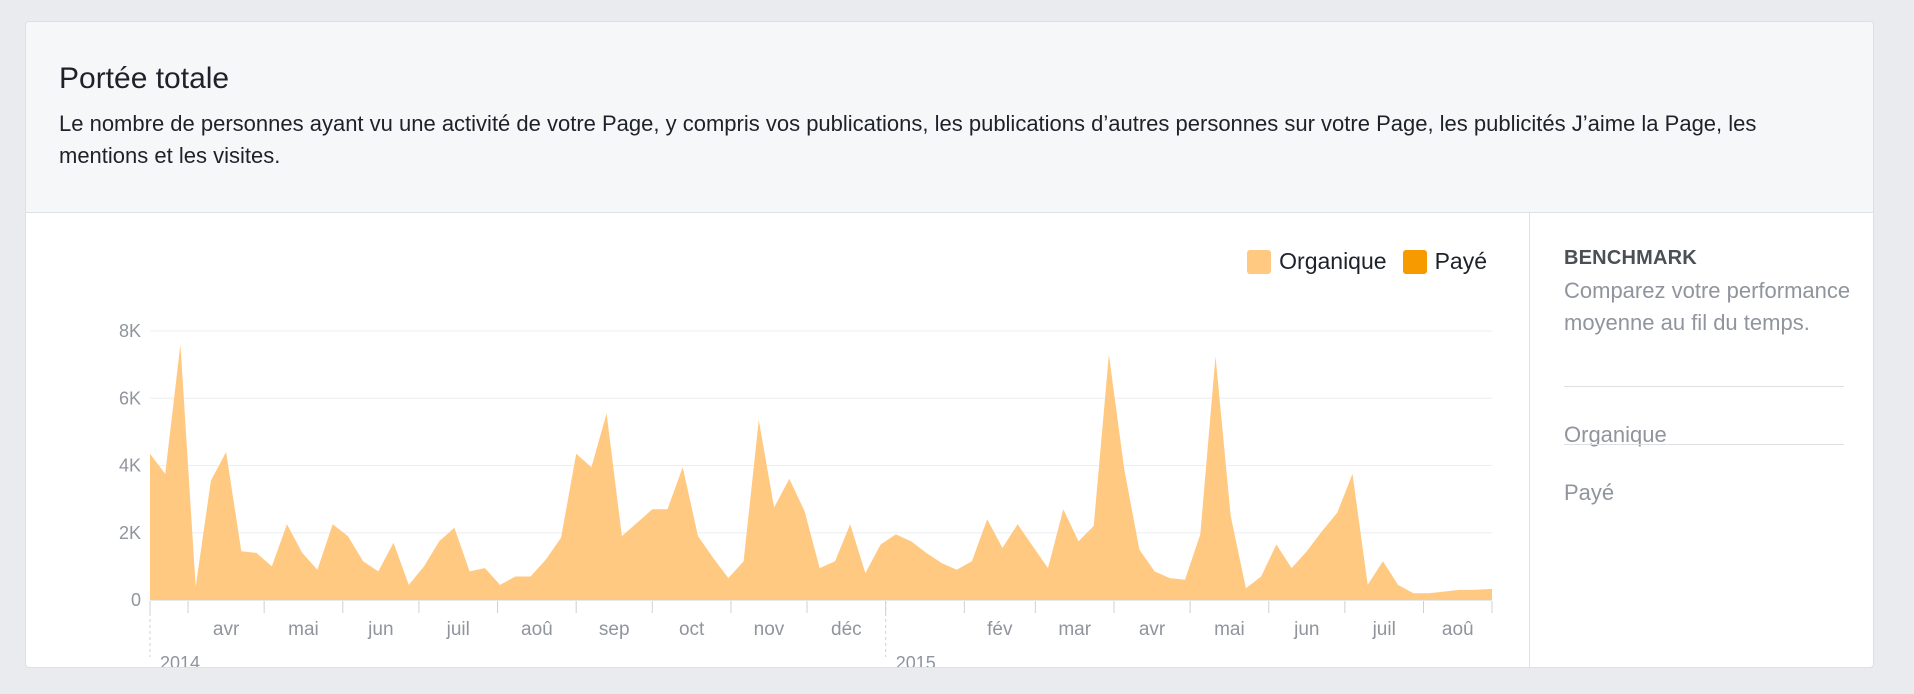 This screenshot has height=694, width=1914. Describe the element at coordinates (130, 533) in the screenshot. I see `y-tick-label: 2K` at that location.